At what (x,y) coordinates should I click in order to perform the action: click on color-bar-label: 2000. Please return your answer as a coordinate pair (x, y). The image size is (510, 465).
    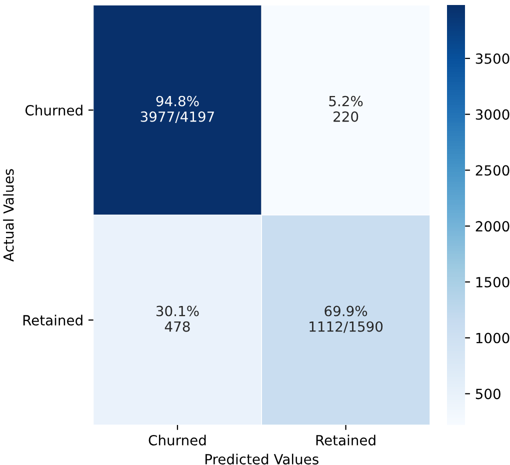
    Looking at the image, I should click on (493, 226).